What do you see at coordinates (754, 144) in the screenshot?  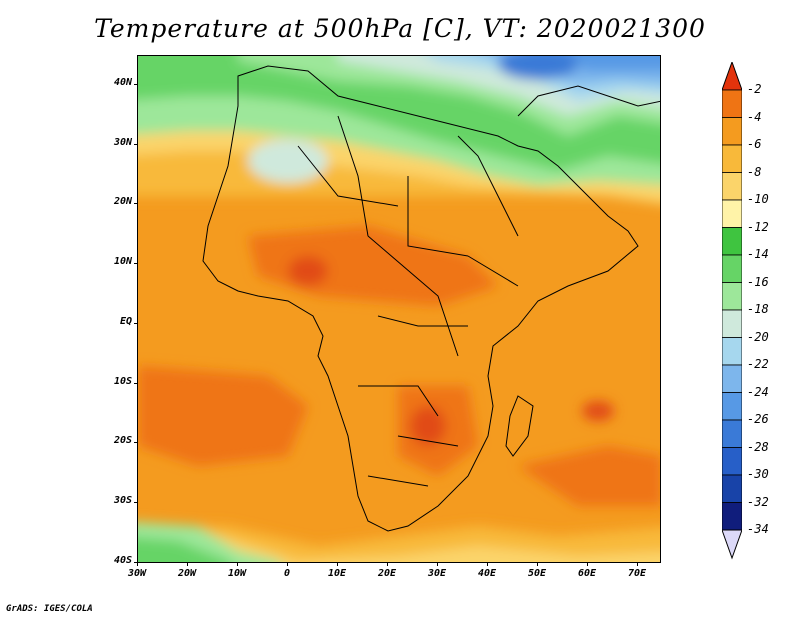 I see `colorbar-label: -6` at bounding box center [754, 144].